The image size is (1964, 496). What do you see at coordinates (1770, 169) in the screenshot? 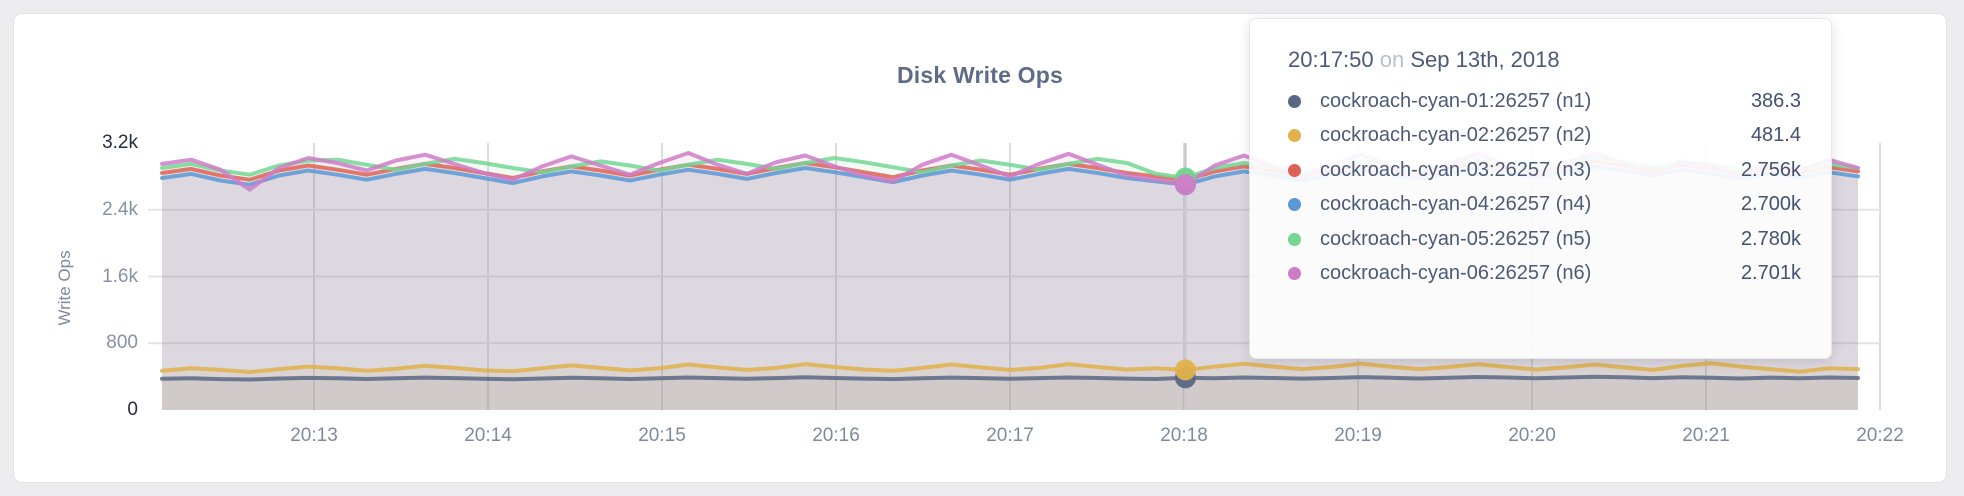
I see `tooltip-series-value: 2.756k` at bounding box center [1770, 169].